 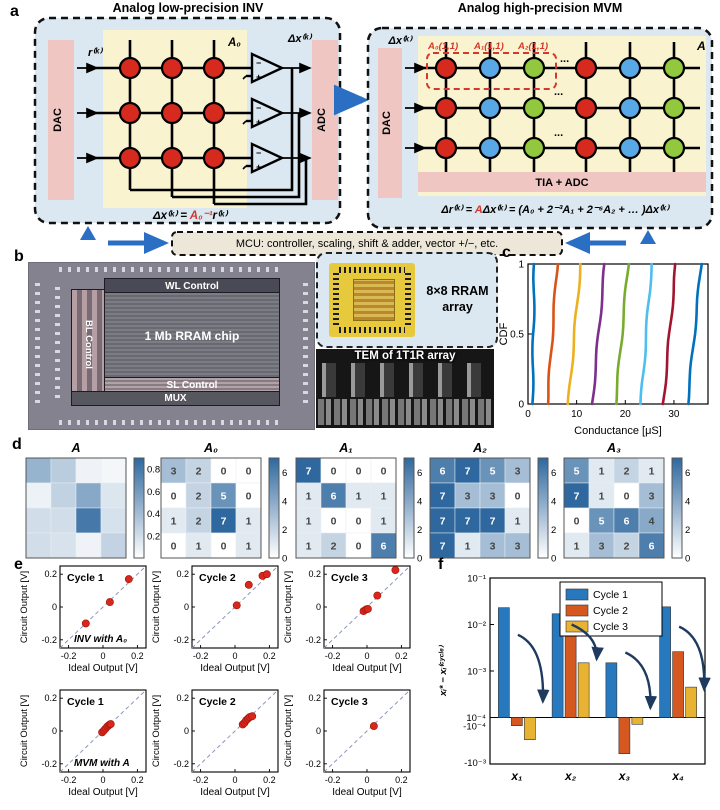 What do you see at coordinates (577, 610) in the screenshot?
I see `legend-swatch` at bounding box center [577, 610].